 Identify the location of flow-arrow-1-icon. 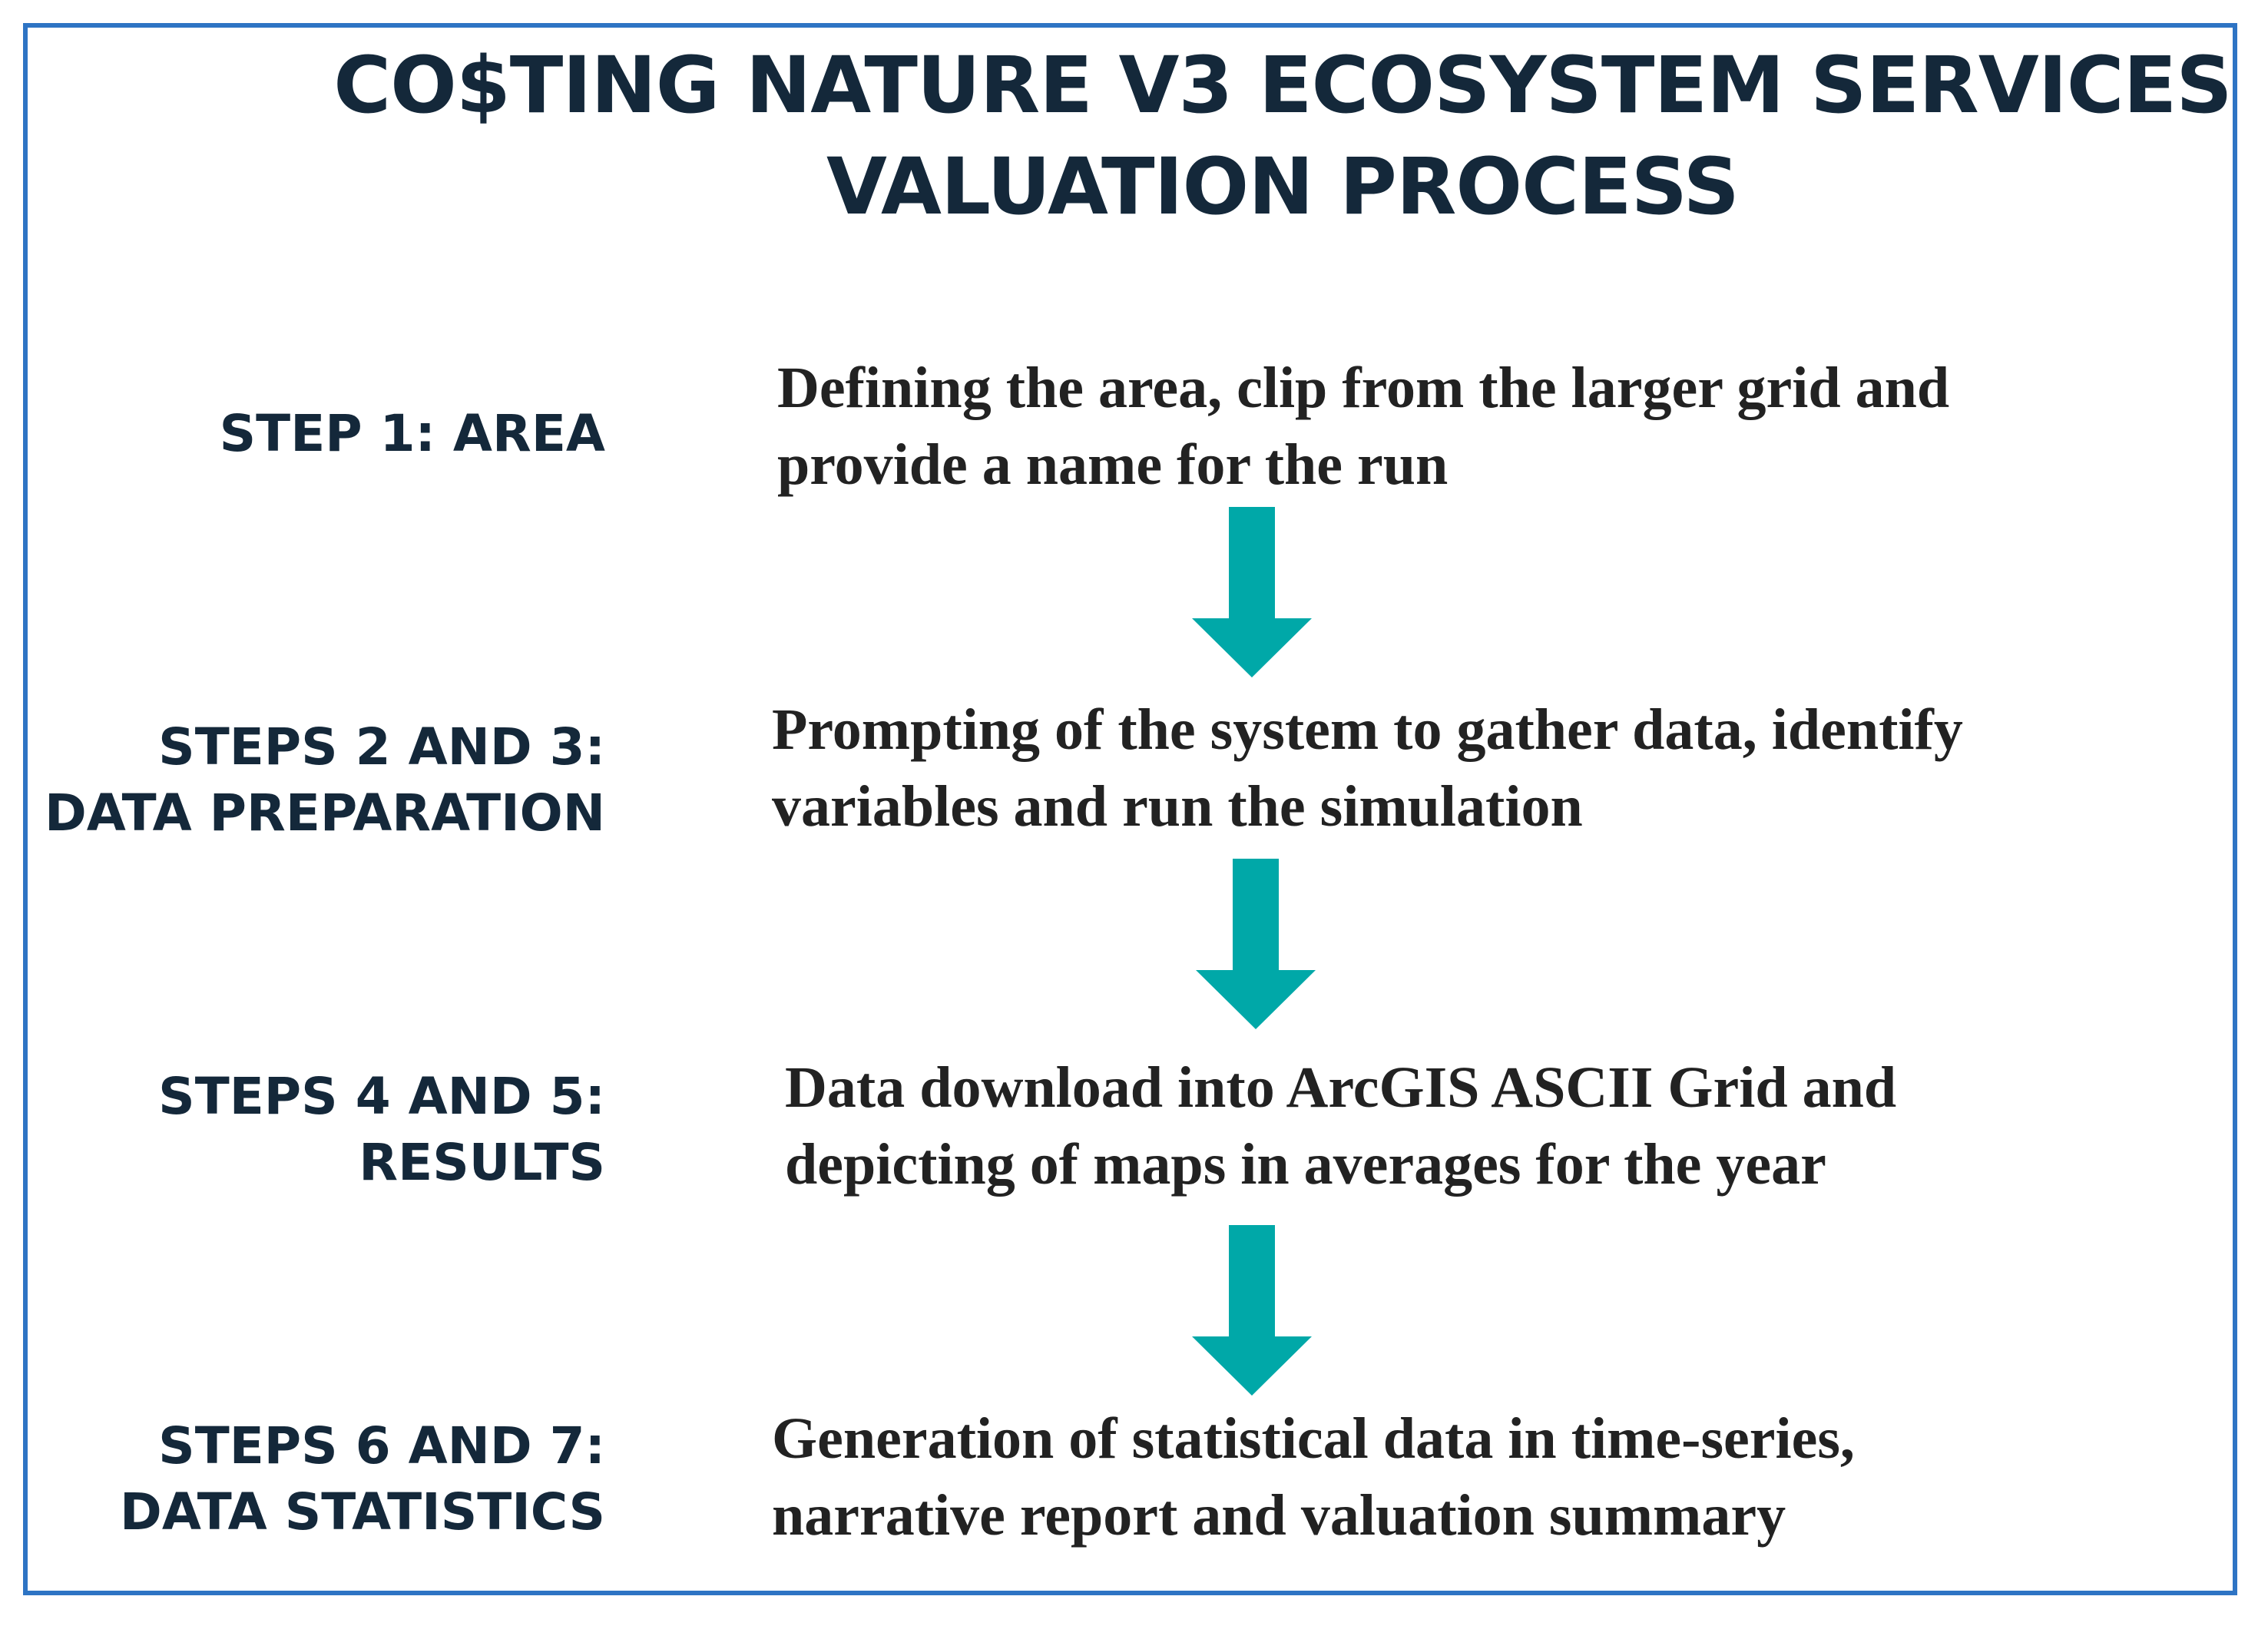
(1252, 592).